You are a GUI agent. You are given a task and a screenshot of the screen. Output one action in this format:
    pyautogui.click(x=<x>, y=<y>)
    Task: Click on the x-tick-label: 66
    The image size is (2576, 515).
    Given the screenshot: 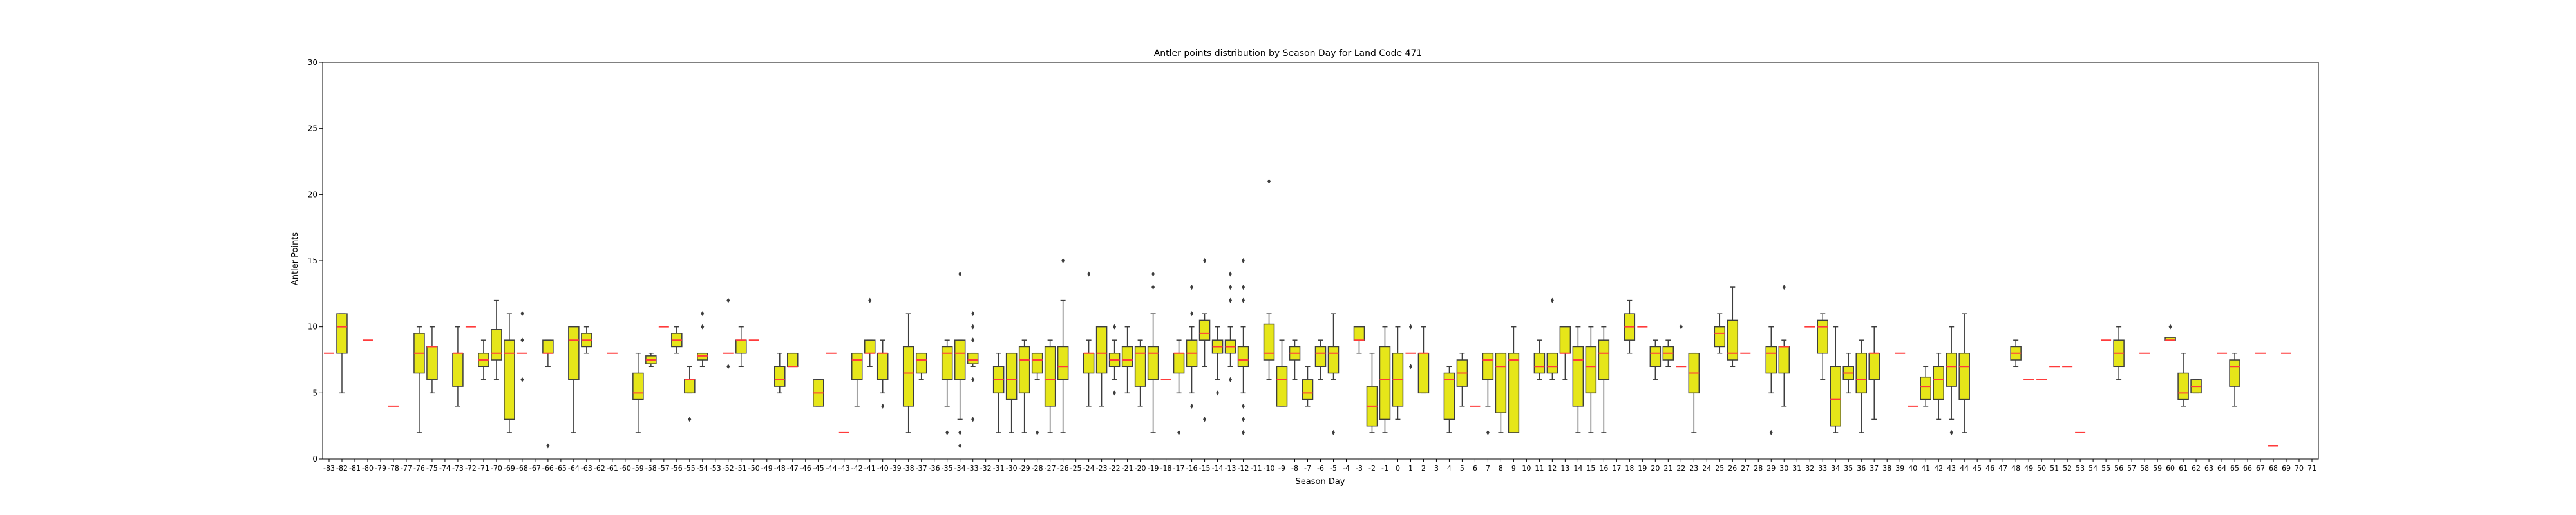 What is the action you would take?
    pyautogui.click(x=2247, y=468)
    